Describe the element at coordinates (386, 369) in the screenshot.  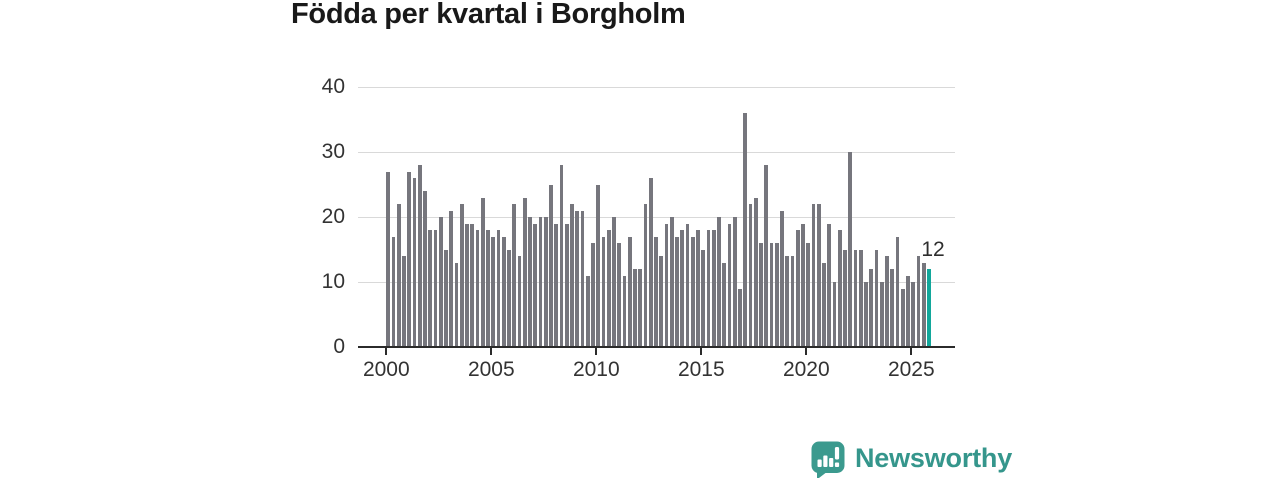
I see `x-tick-label: 2000` at that location.